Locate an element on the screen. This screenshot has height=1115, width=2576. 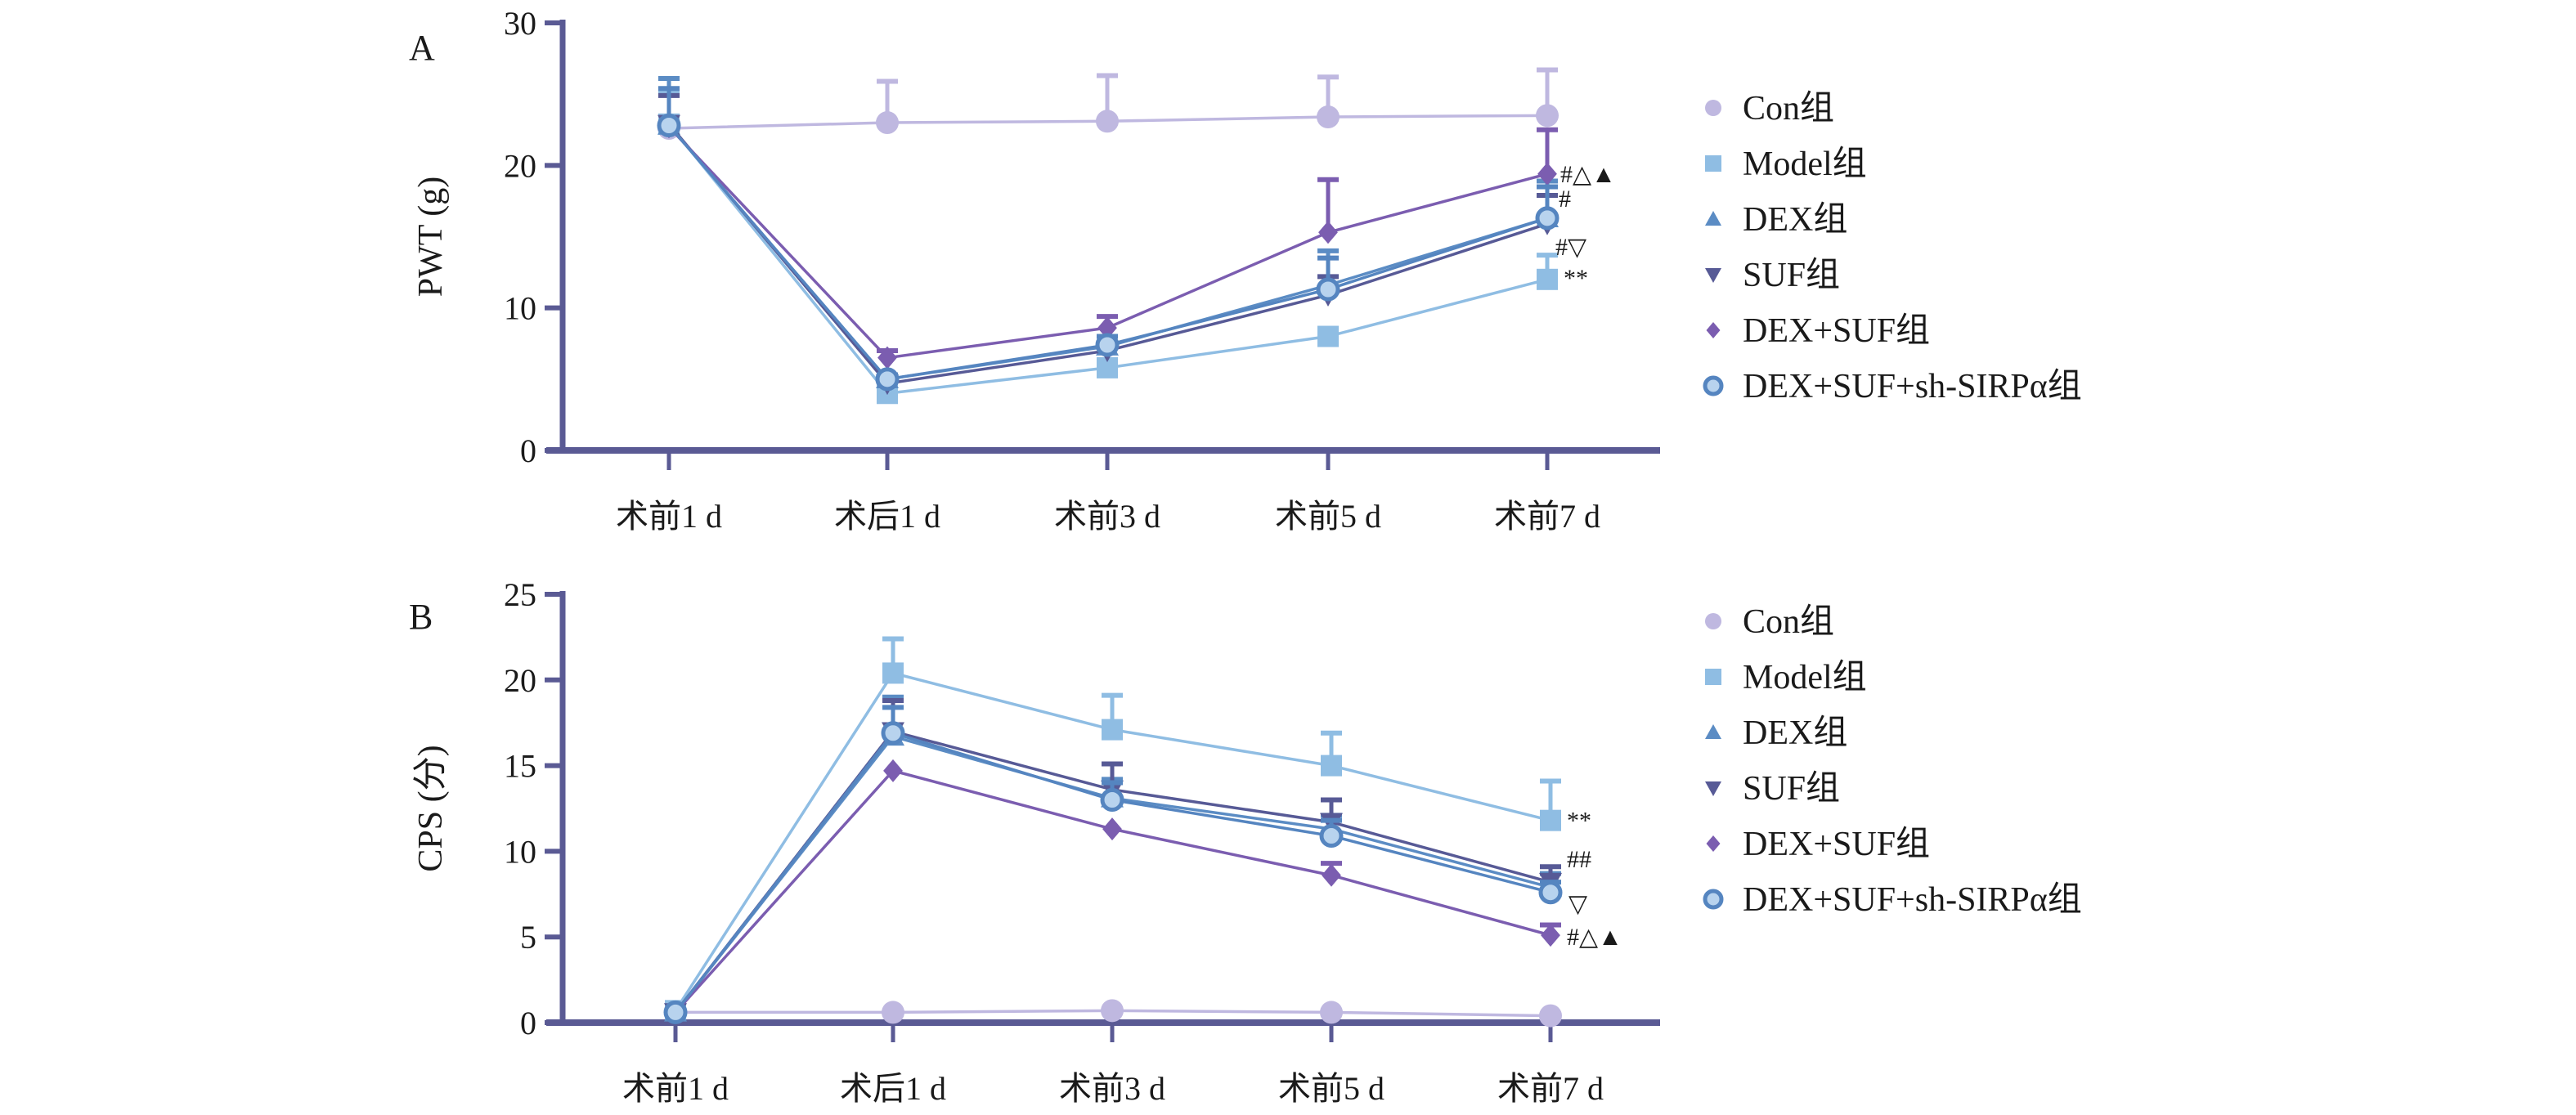
y-tick-label: 5 is located at coordinates (528, 937).